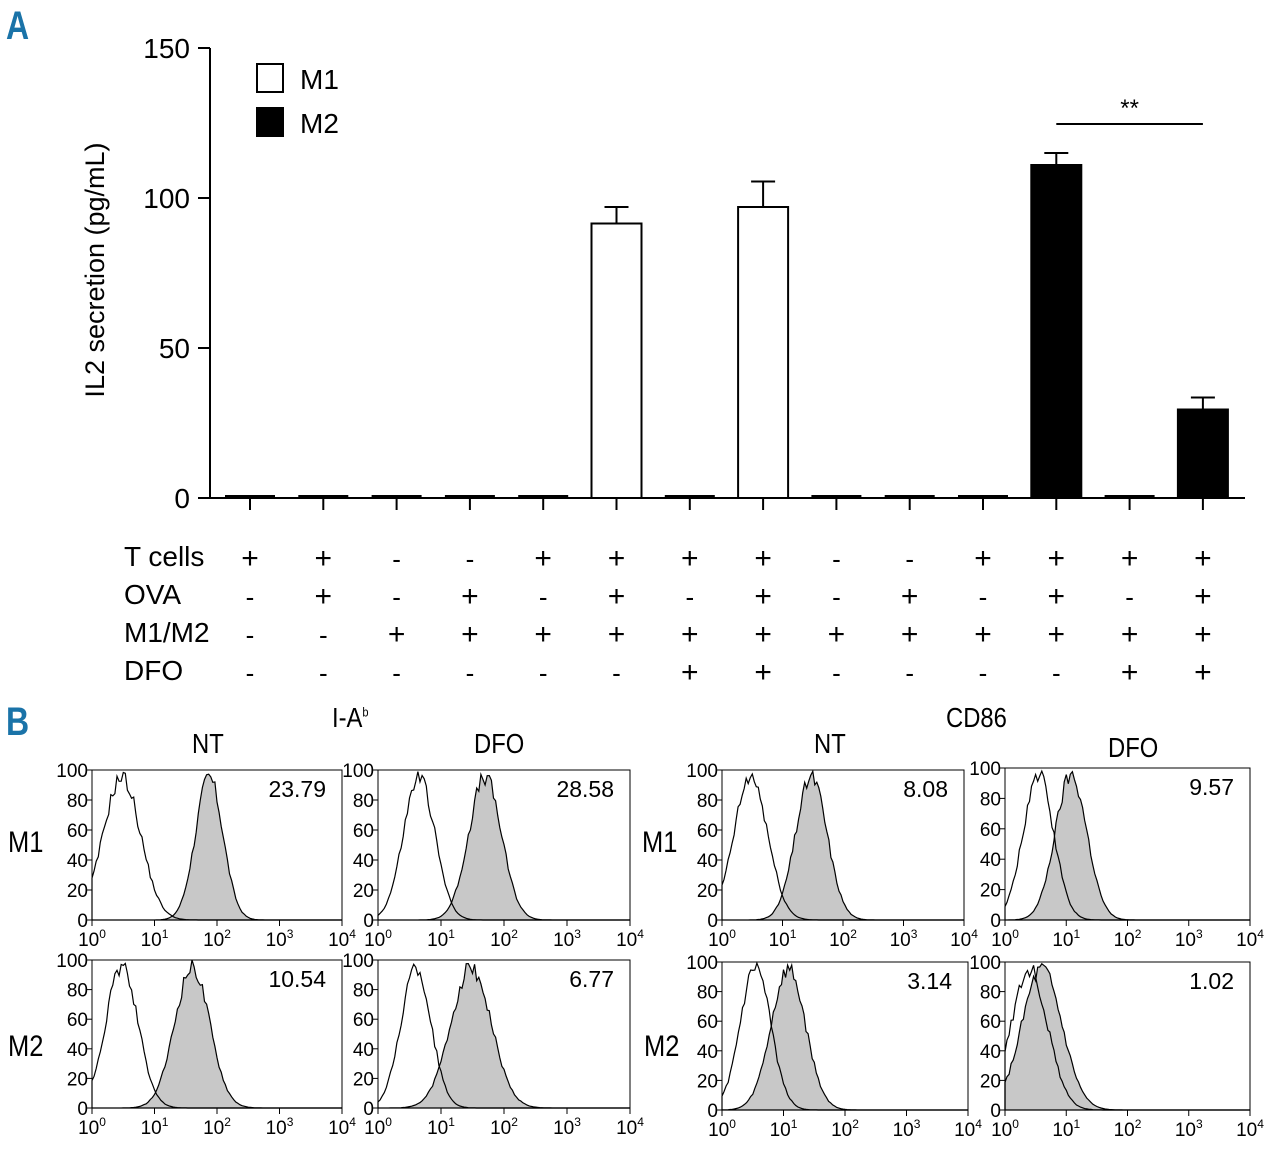  What do you see at coordinates (206, 1045) in the screenshot?
I see `histogram-m2-ia-nt: 100 80 60 40 20 0 100 10¹ 10² 10³ 10⁴ 10.54` at bounding box center [206, 1045].